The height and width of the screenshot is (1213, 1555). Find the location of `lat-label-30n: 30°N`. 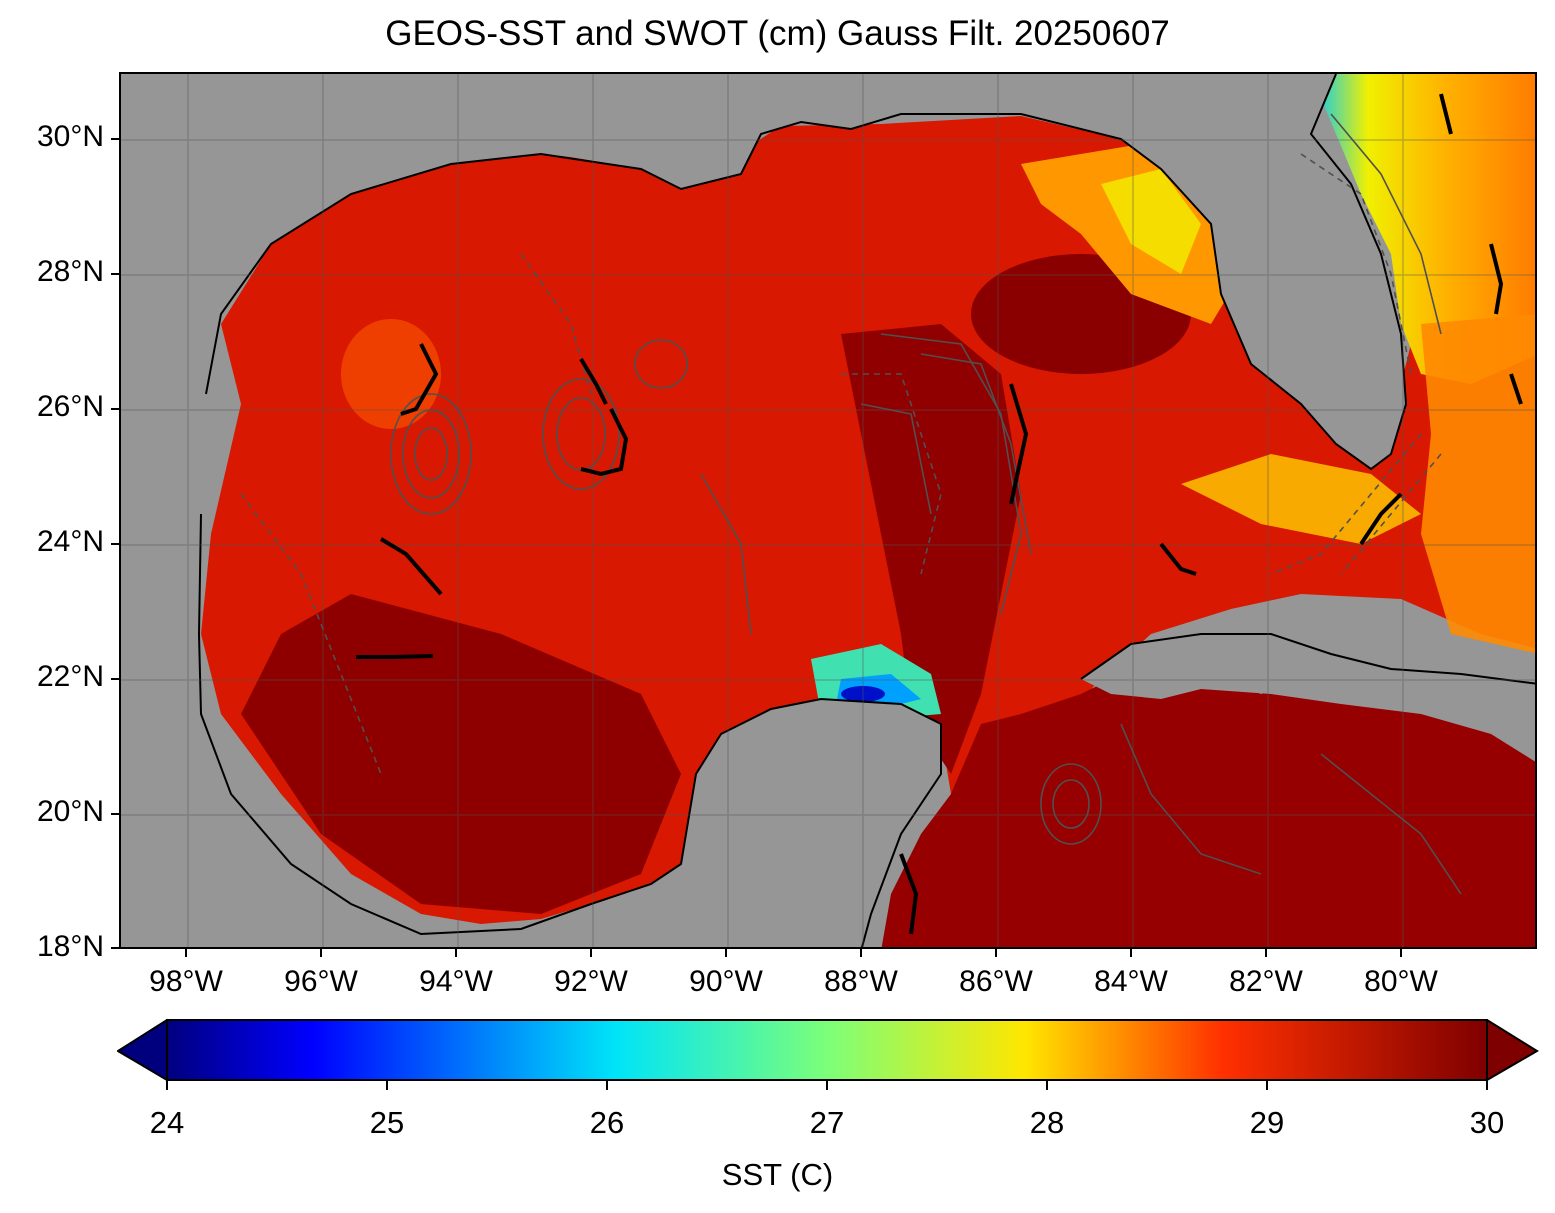

lat-label-30n: 30°N is located at coordinates (70, 136).